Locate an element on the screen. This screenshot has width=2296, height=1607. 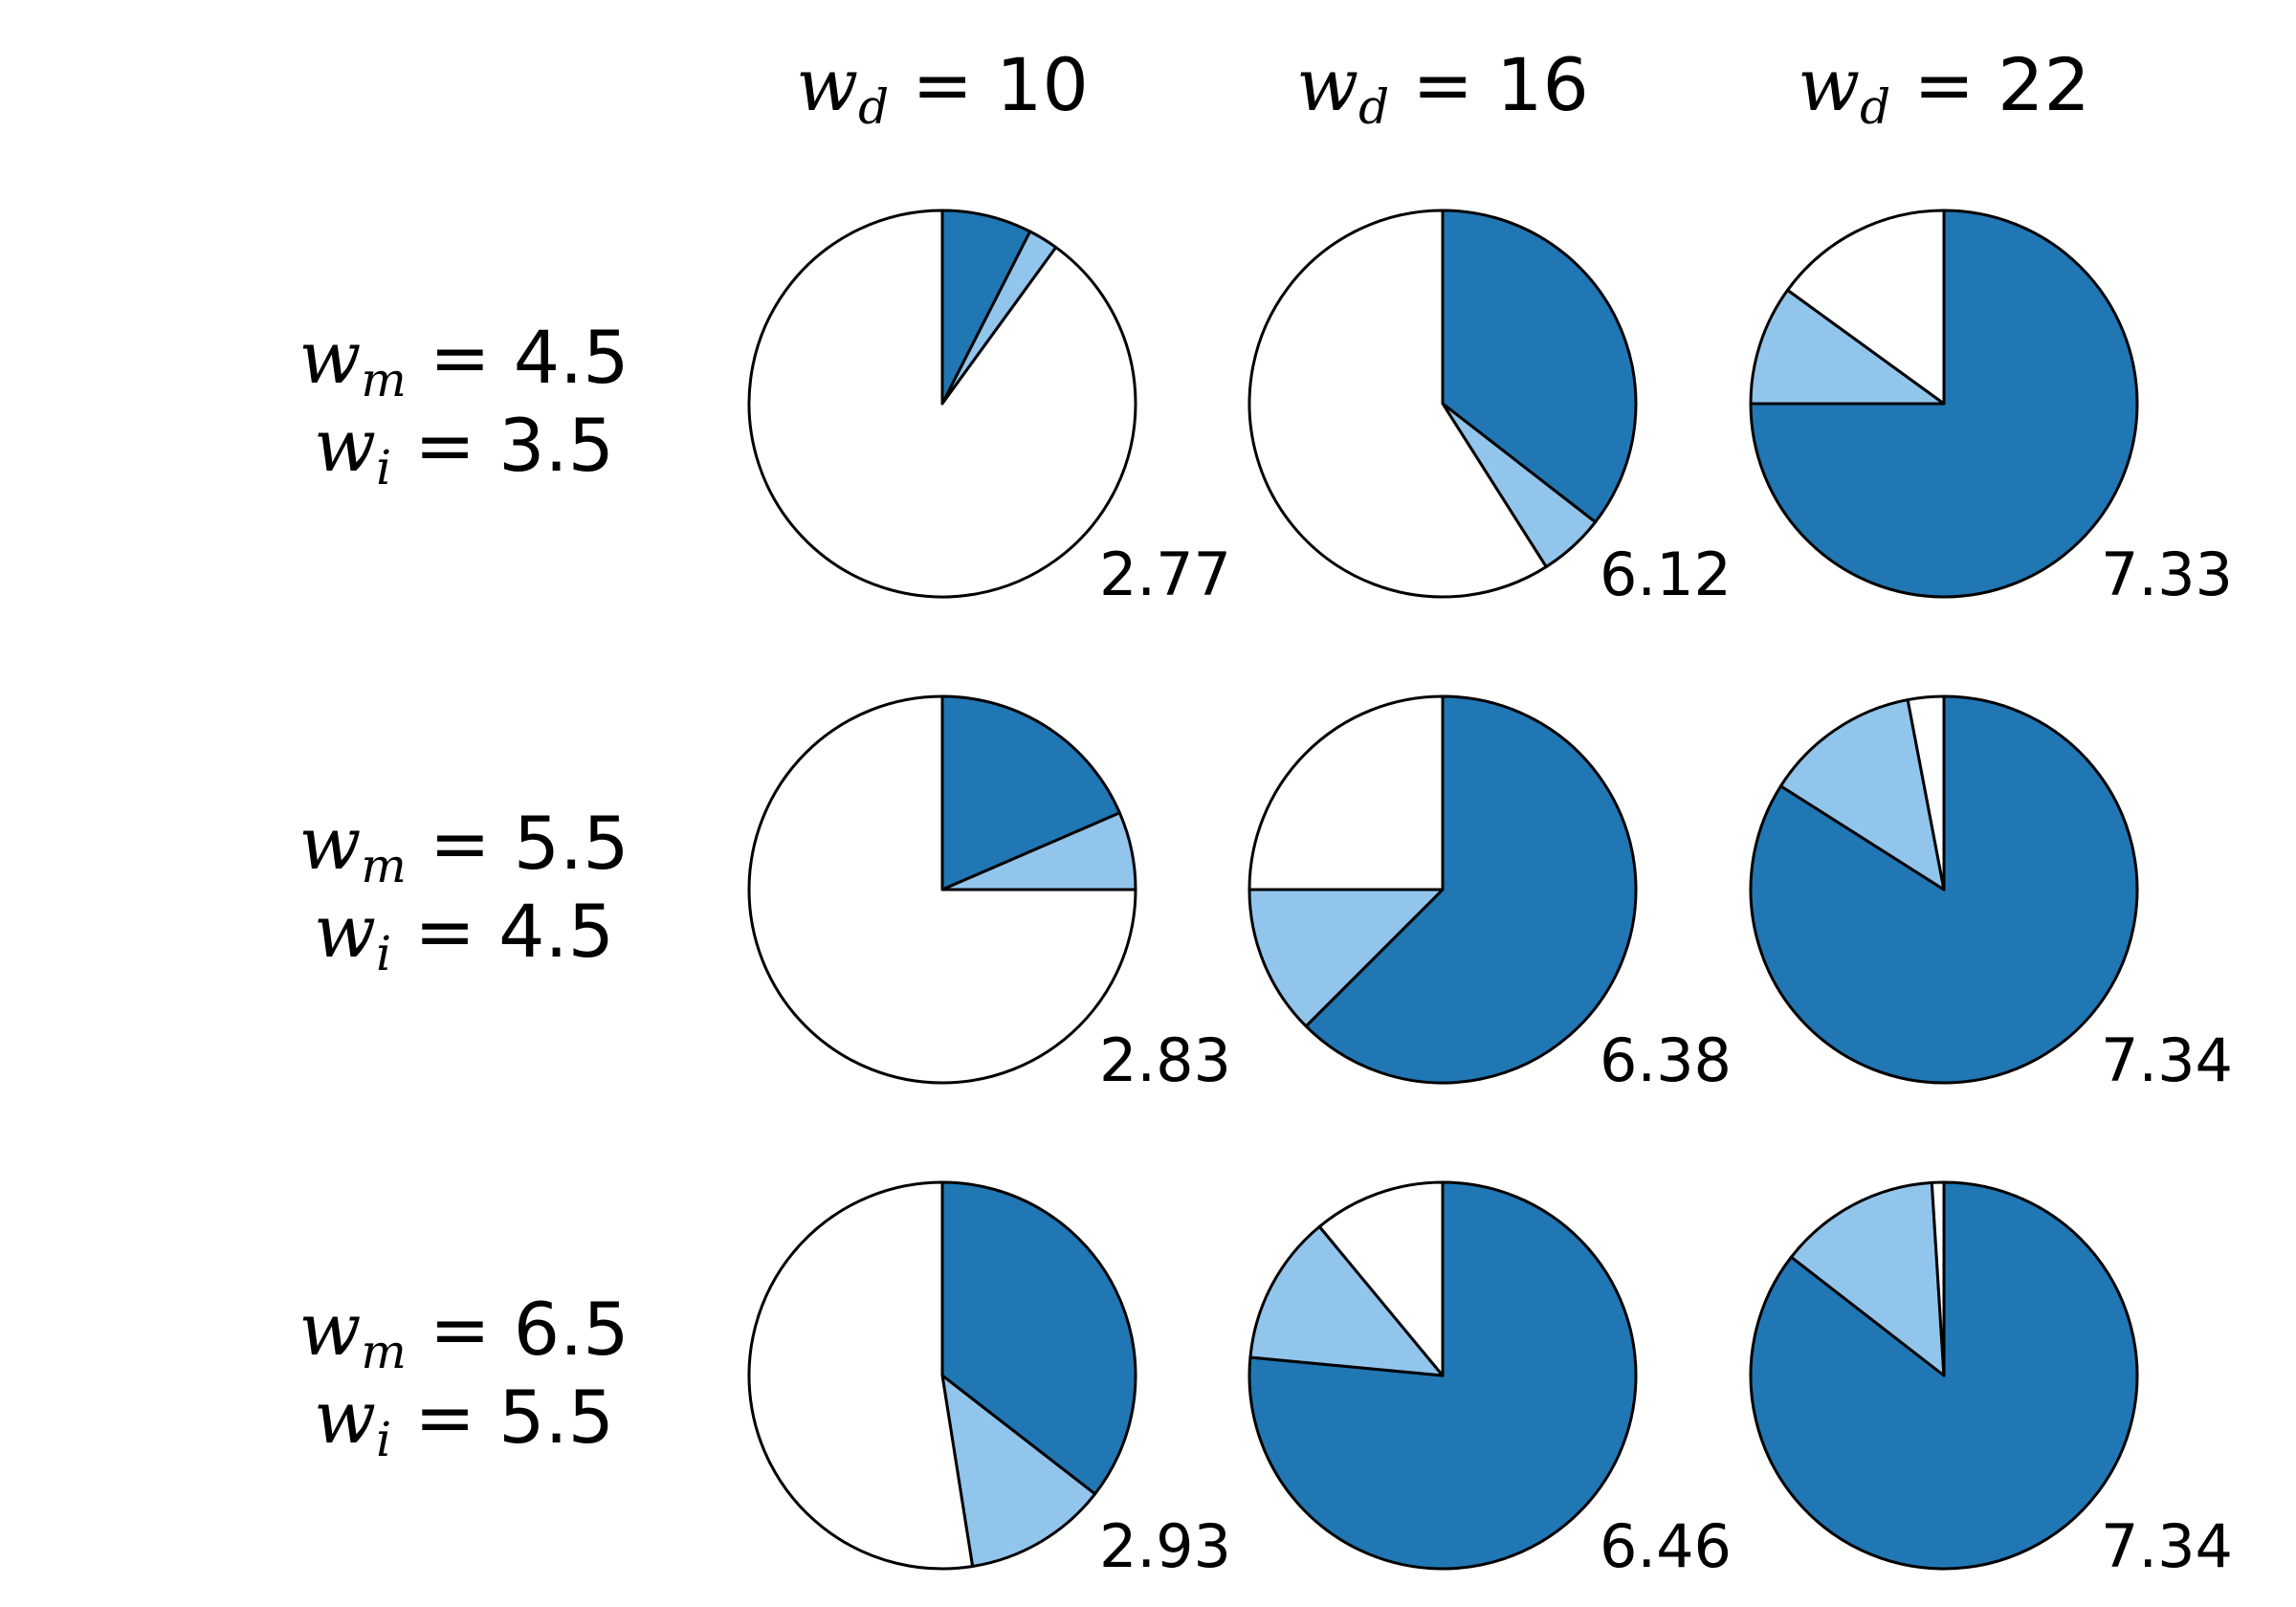
pie-value-label: 2.83 is located at coordinates (1165, 1060).